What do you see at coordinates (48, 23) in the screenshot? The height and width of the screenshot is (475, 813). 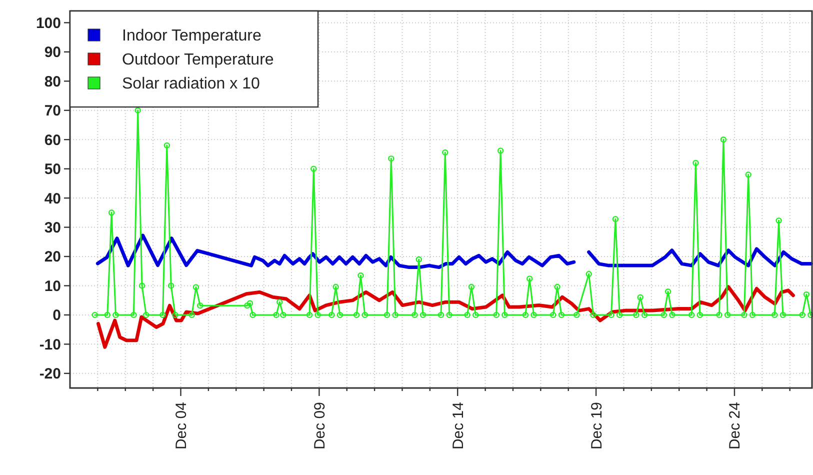 I see `y-tick-label: 100` at bounding box center [48, 23].